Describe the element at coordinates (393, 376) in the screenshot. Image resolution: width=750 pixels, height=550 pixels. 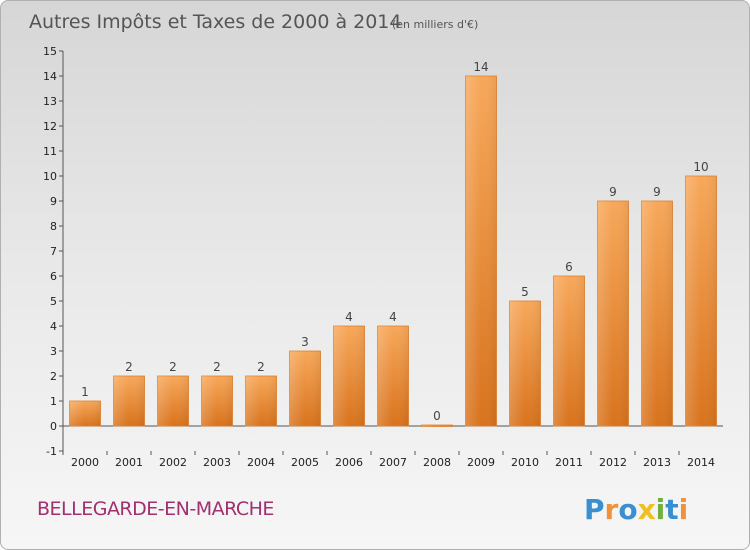
I see `bar-shade-2007` at that location.